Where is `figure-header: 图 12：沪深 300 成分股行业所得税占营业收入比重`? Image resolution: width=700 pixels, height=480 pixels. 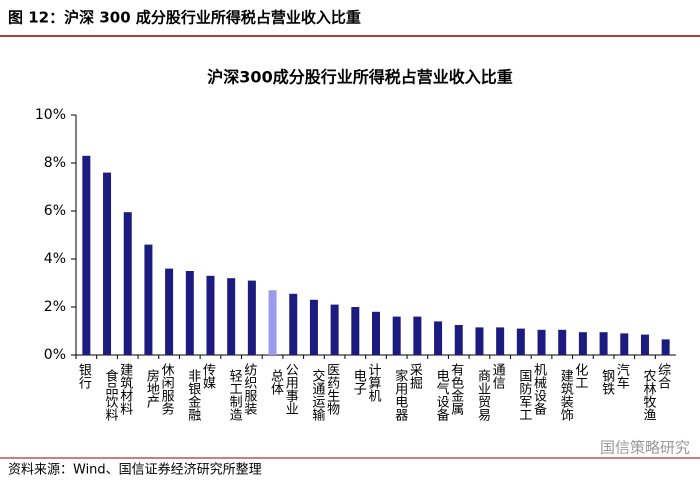 figure-header: 图 12：沪深 300 成分股行业所得税占营业收入比重 is located at coordinates (184, 18).